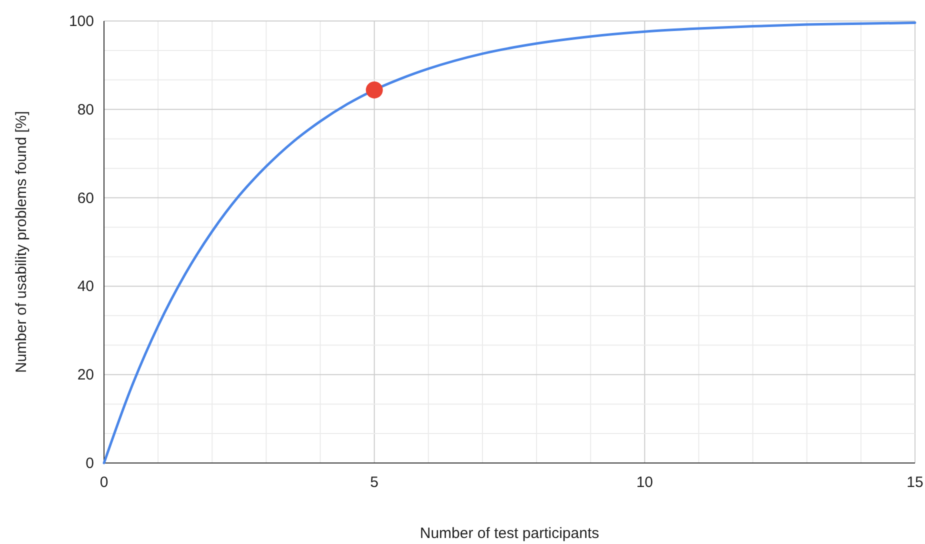 This screenshot has height=544, width=925. Describe the element at coordinates (85, 109) in the screenshot. I see `y-tick-label: 80` at that location.